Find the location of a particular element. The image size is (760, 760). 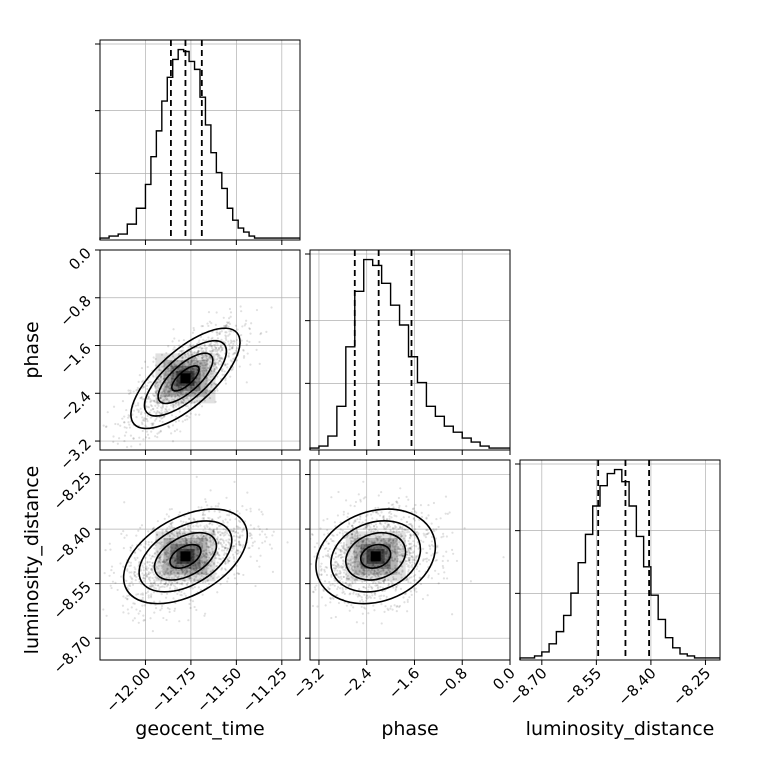

y-tick-label-phase: −2.4 is located at coordinates (75, 406).